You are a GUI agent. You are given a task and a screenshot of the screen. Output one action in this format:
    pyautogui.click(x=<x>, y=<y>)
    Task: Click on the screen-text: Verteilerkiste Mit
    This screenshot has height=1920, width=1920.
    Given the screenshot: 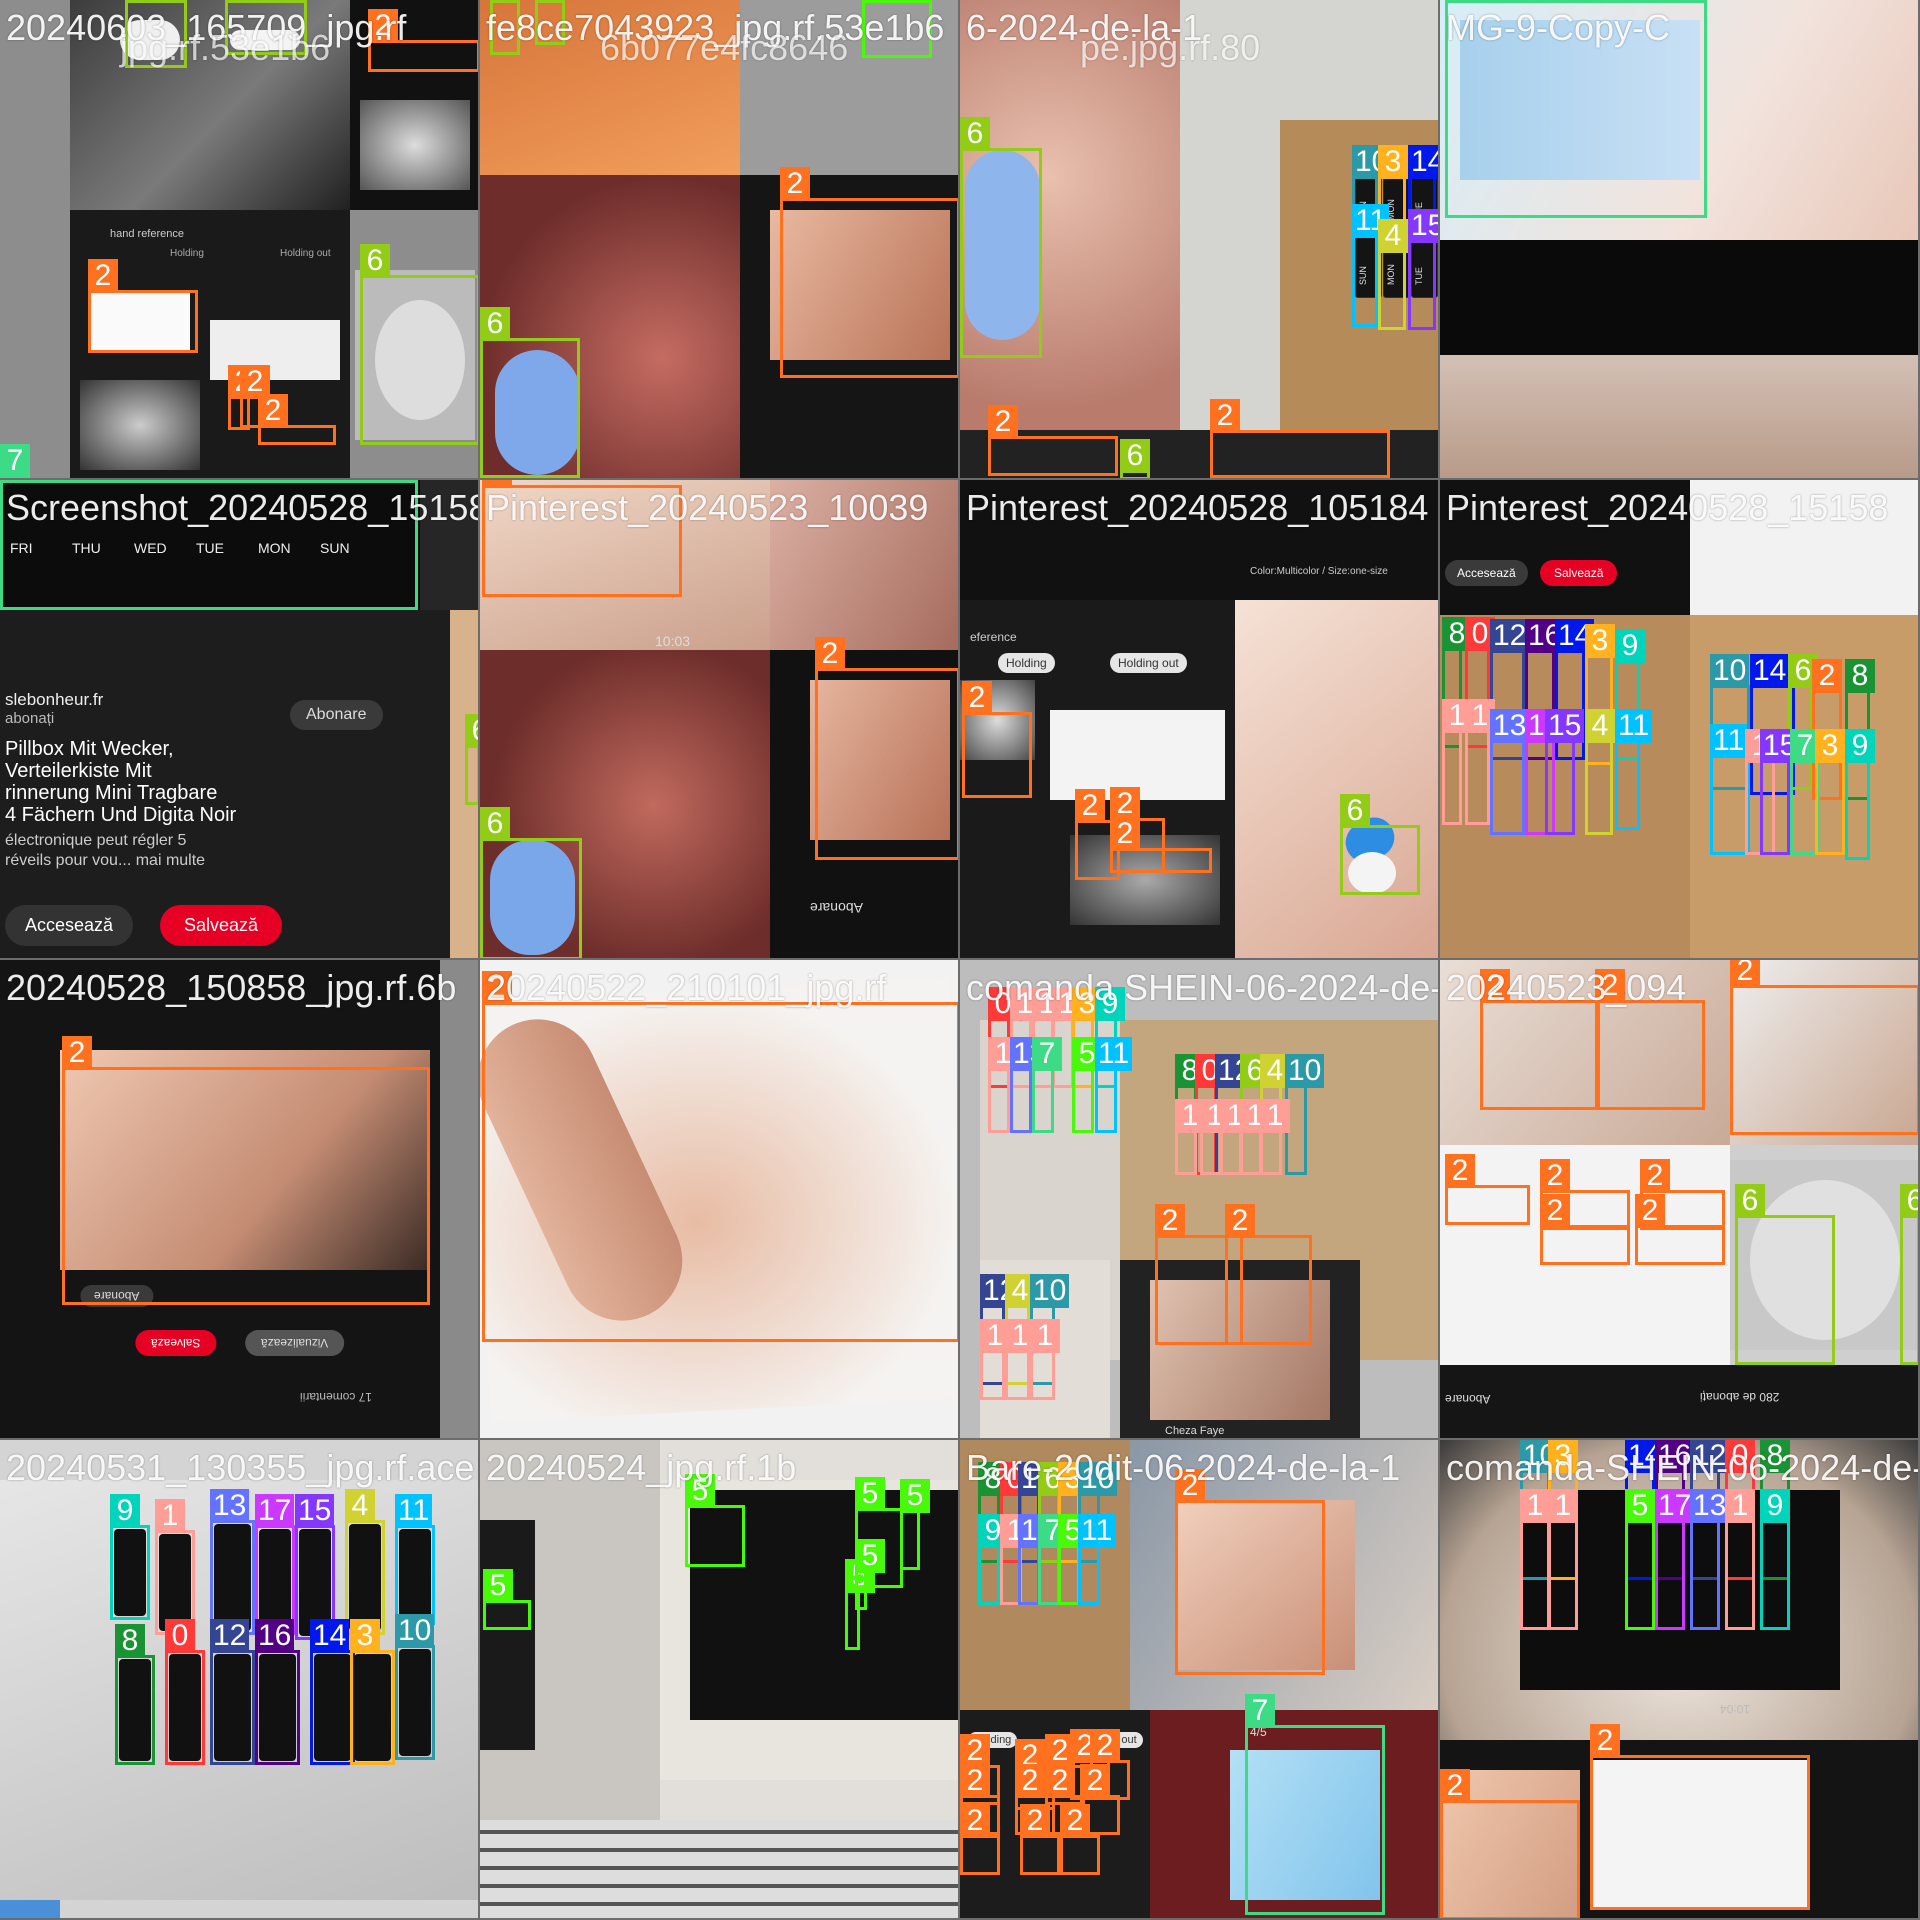 What is the action you would take?
    pyautogui.click(x=78, y=771)
    